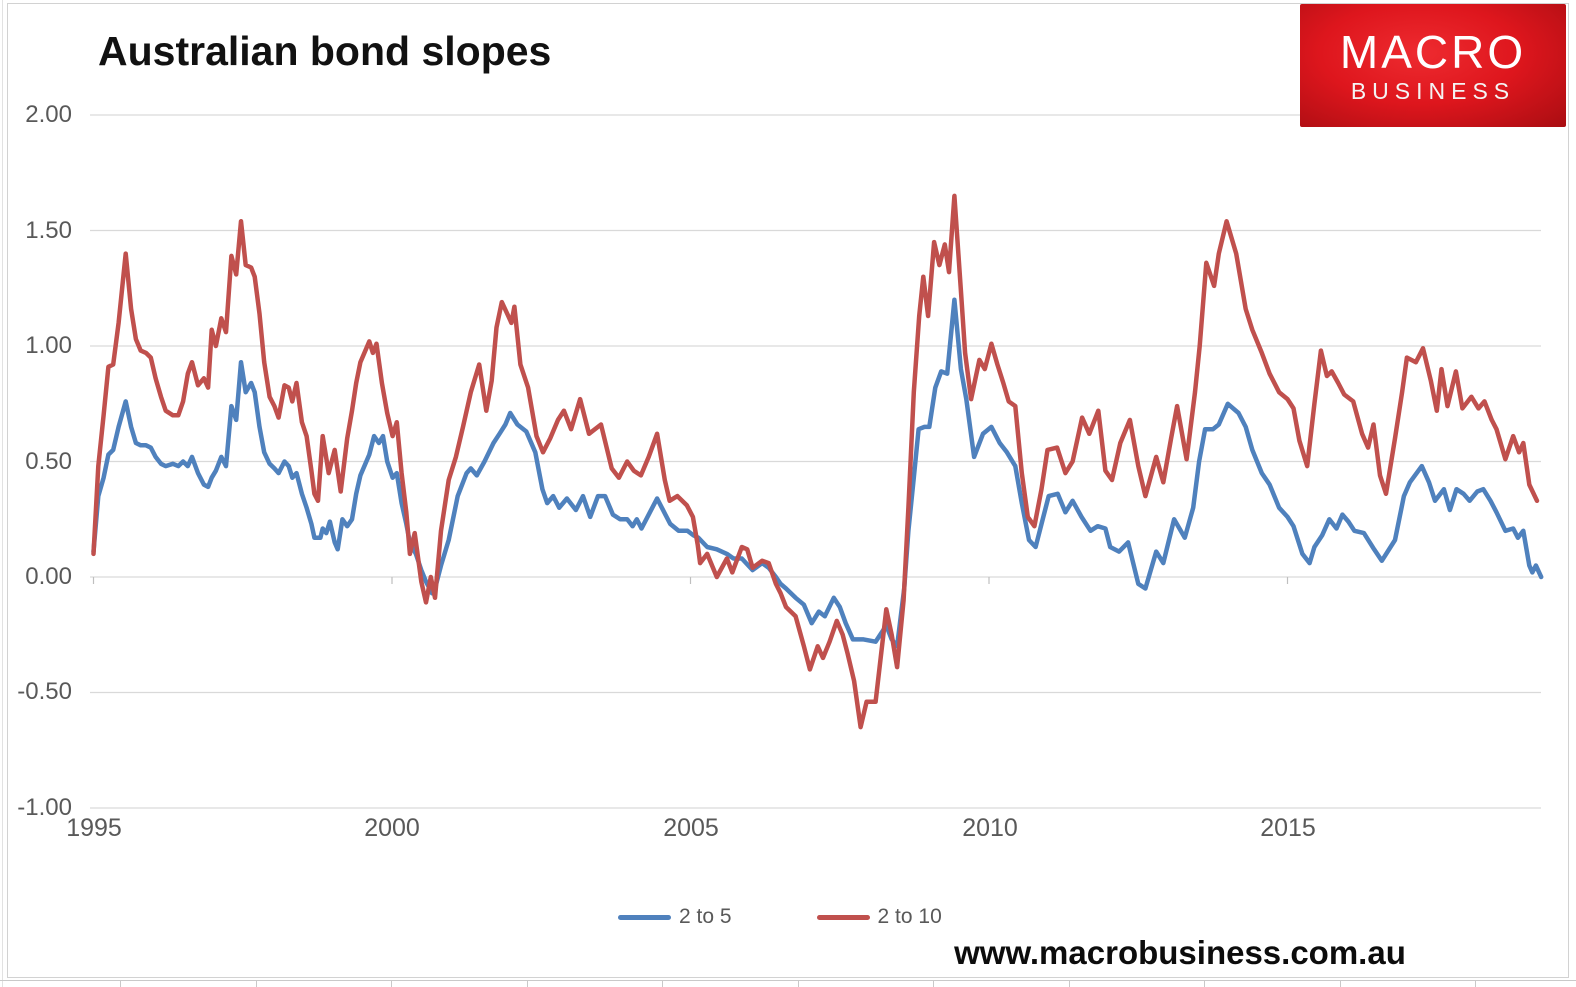  What do you see at coordinates (48, 114) in the screenshot?
I see `y-axis-label: 2.00` at bounding box center [48, 114].